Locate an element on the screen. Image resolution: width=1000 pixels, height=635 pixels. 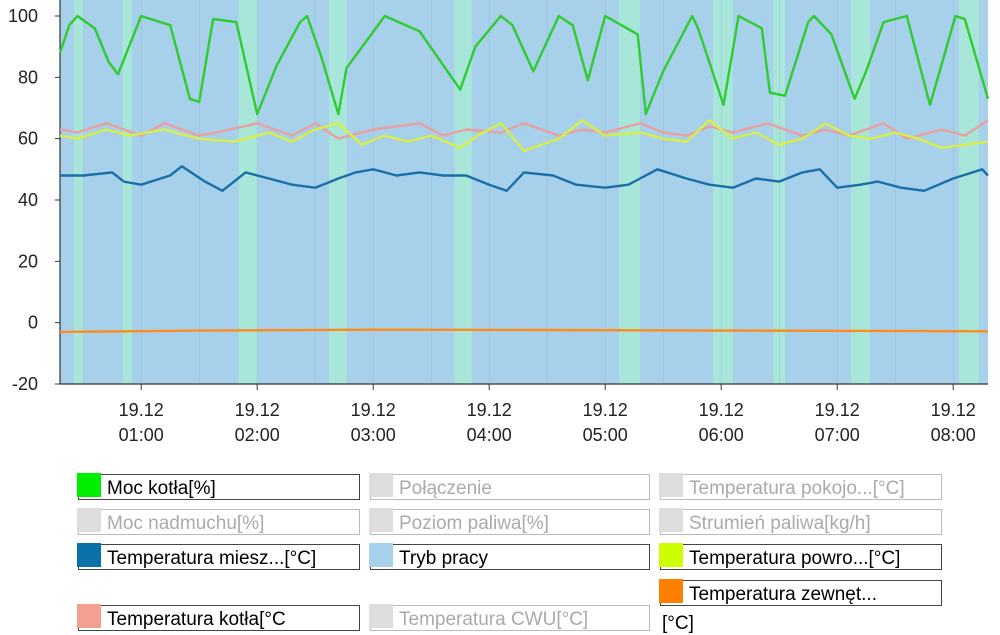
y-tick-label: 20 is located at coordinates (28, 261).